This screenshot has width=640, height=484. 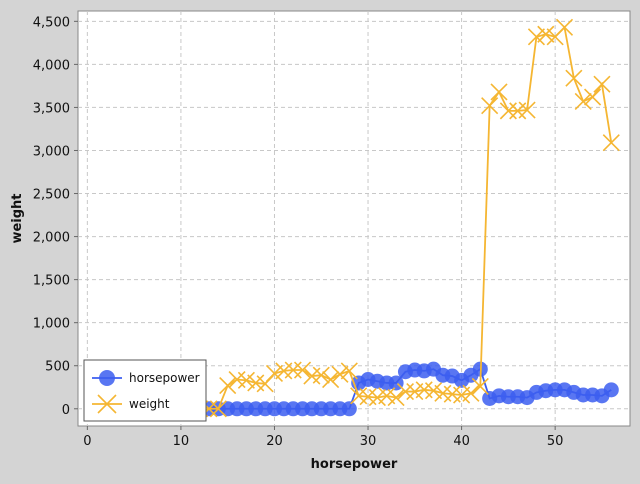 What do you see at coordinates (461, 441) in the screenshot?
I see `x-tick-label: 40` at bounding box center [461, 441].